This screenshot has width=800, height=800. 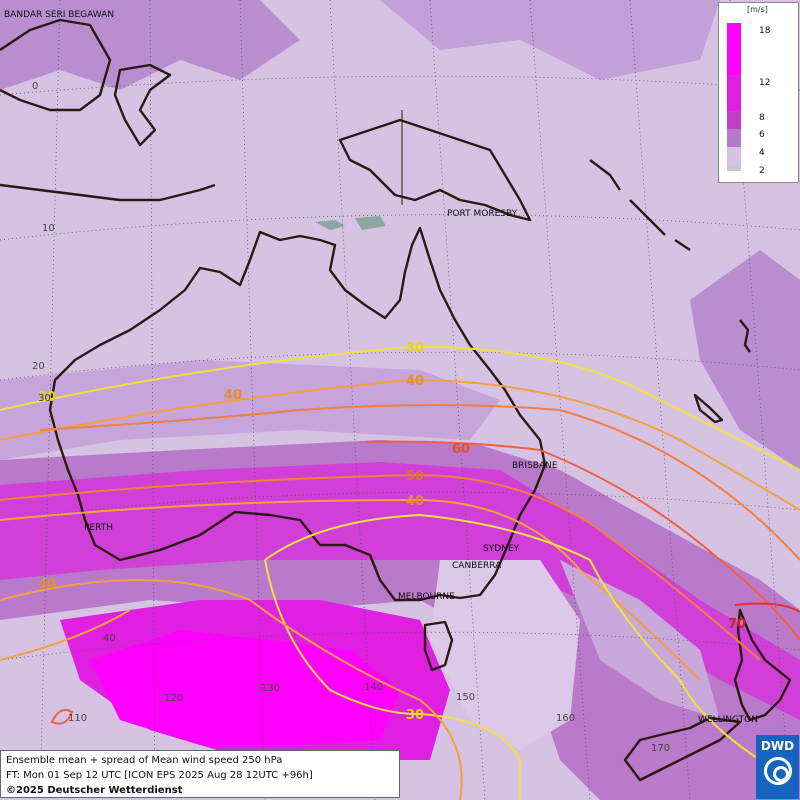 I want to click on contour-label-40-c: 40, so click(x=415, y=501).